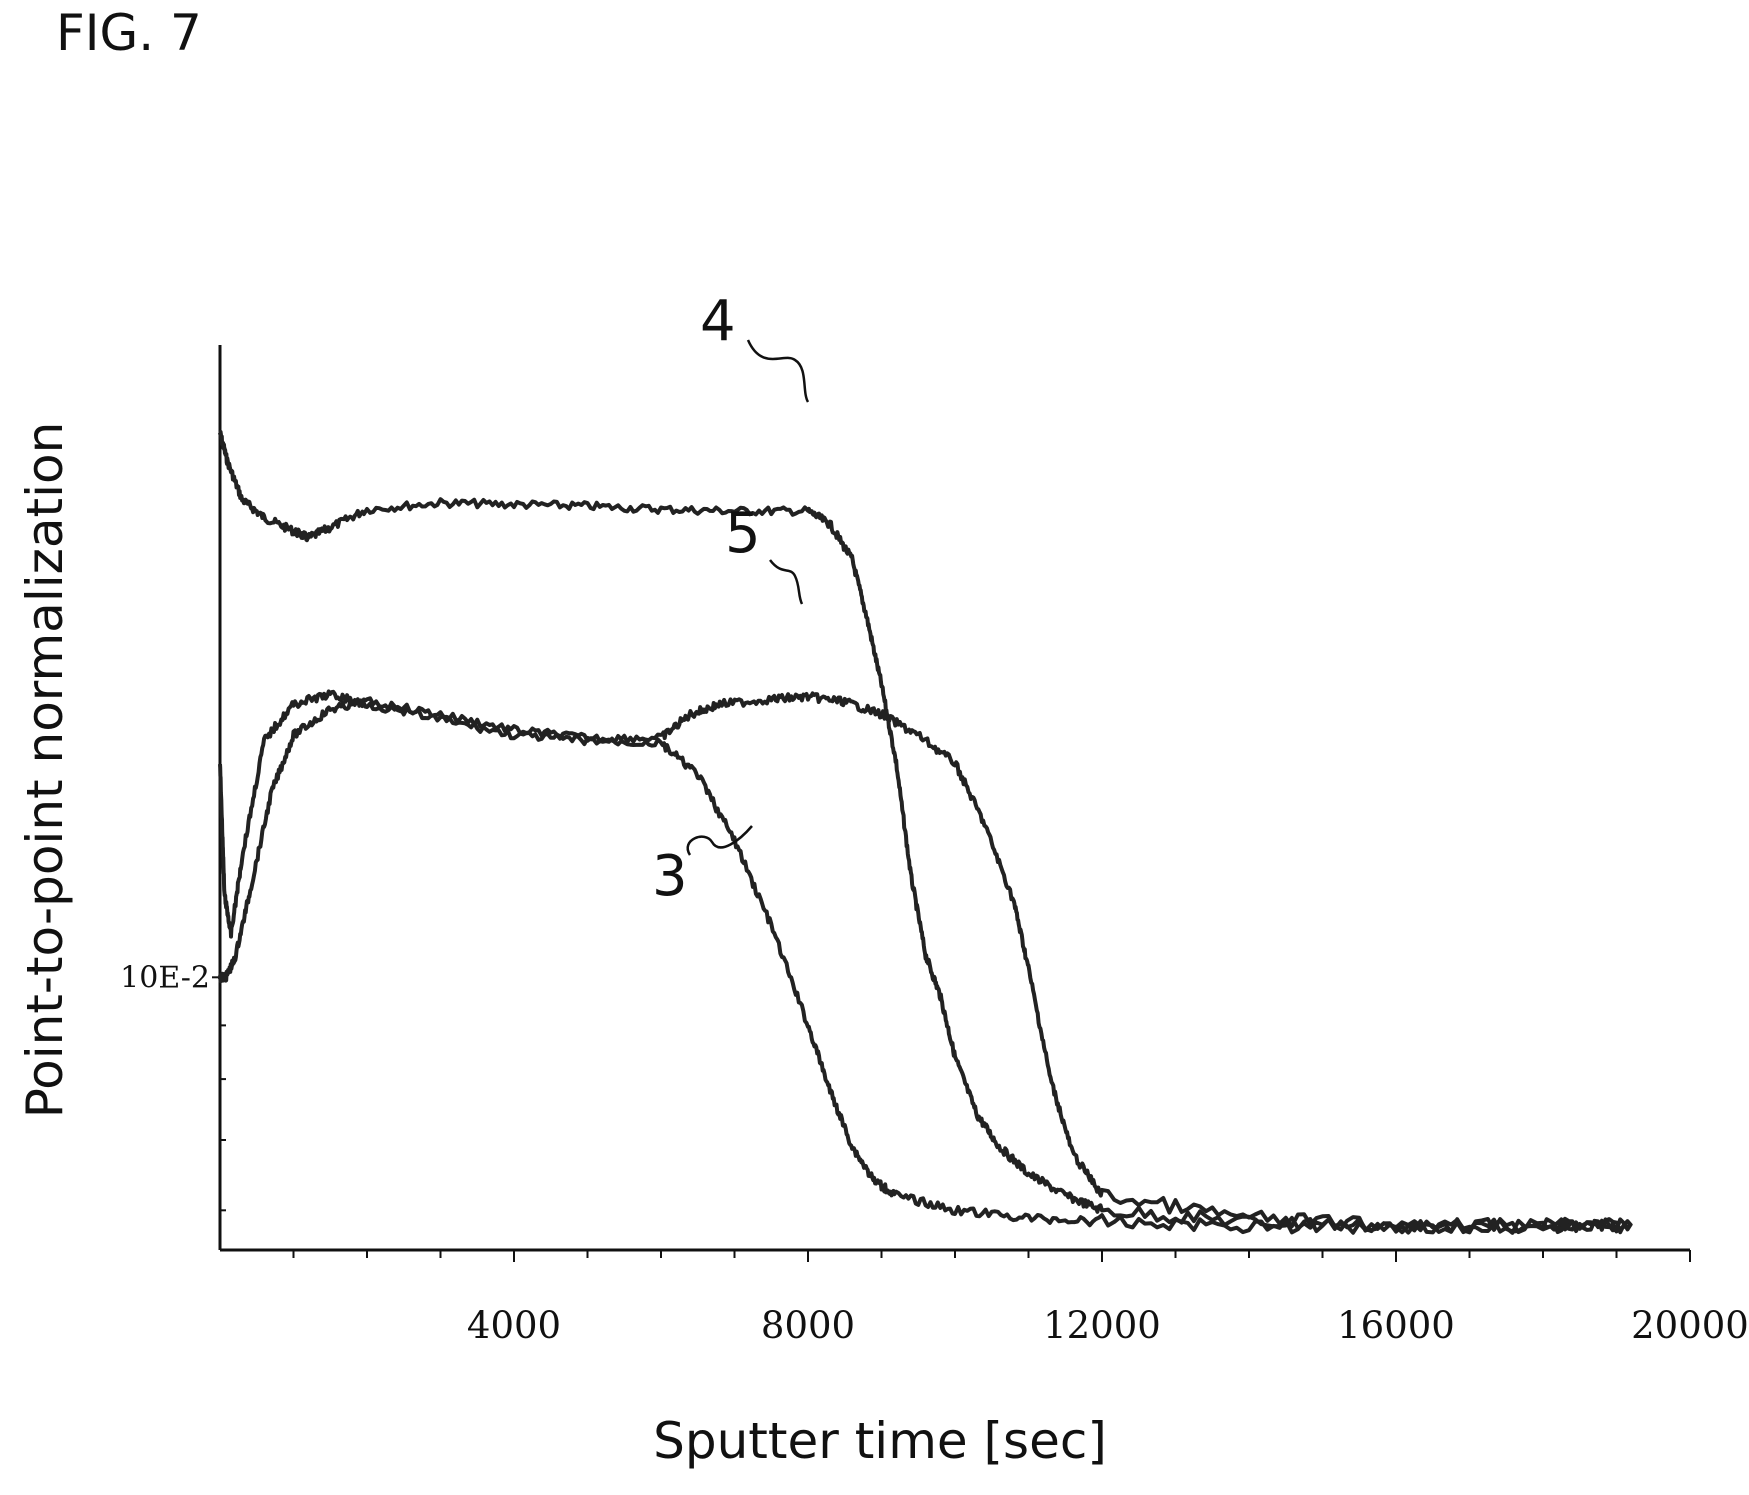 This screenshot has width=1749, height=1495. Describe the element at coordinates (165, 977) in the screenshot. I see `y-tick-label: 10E-2` at that location.